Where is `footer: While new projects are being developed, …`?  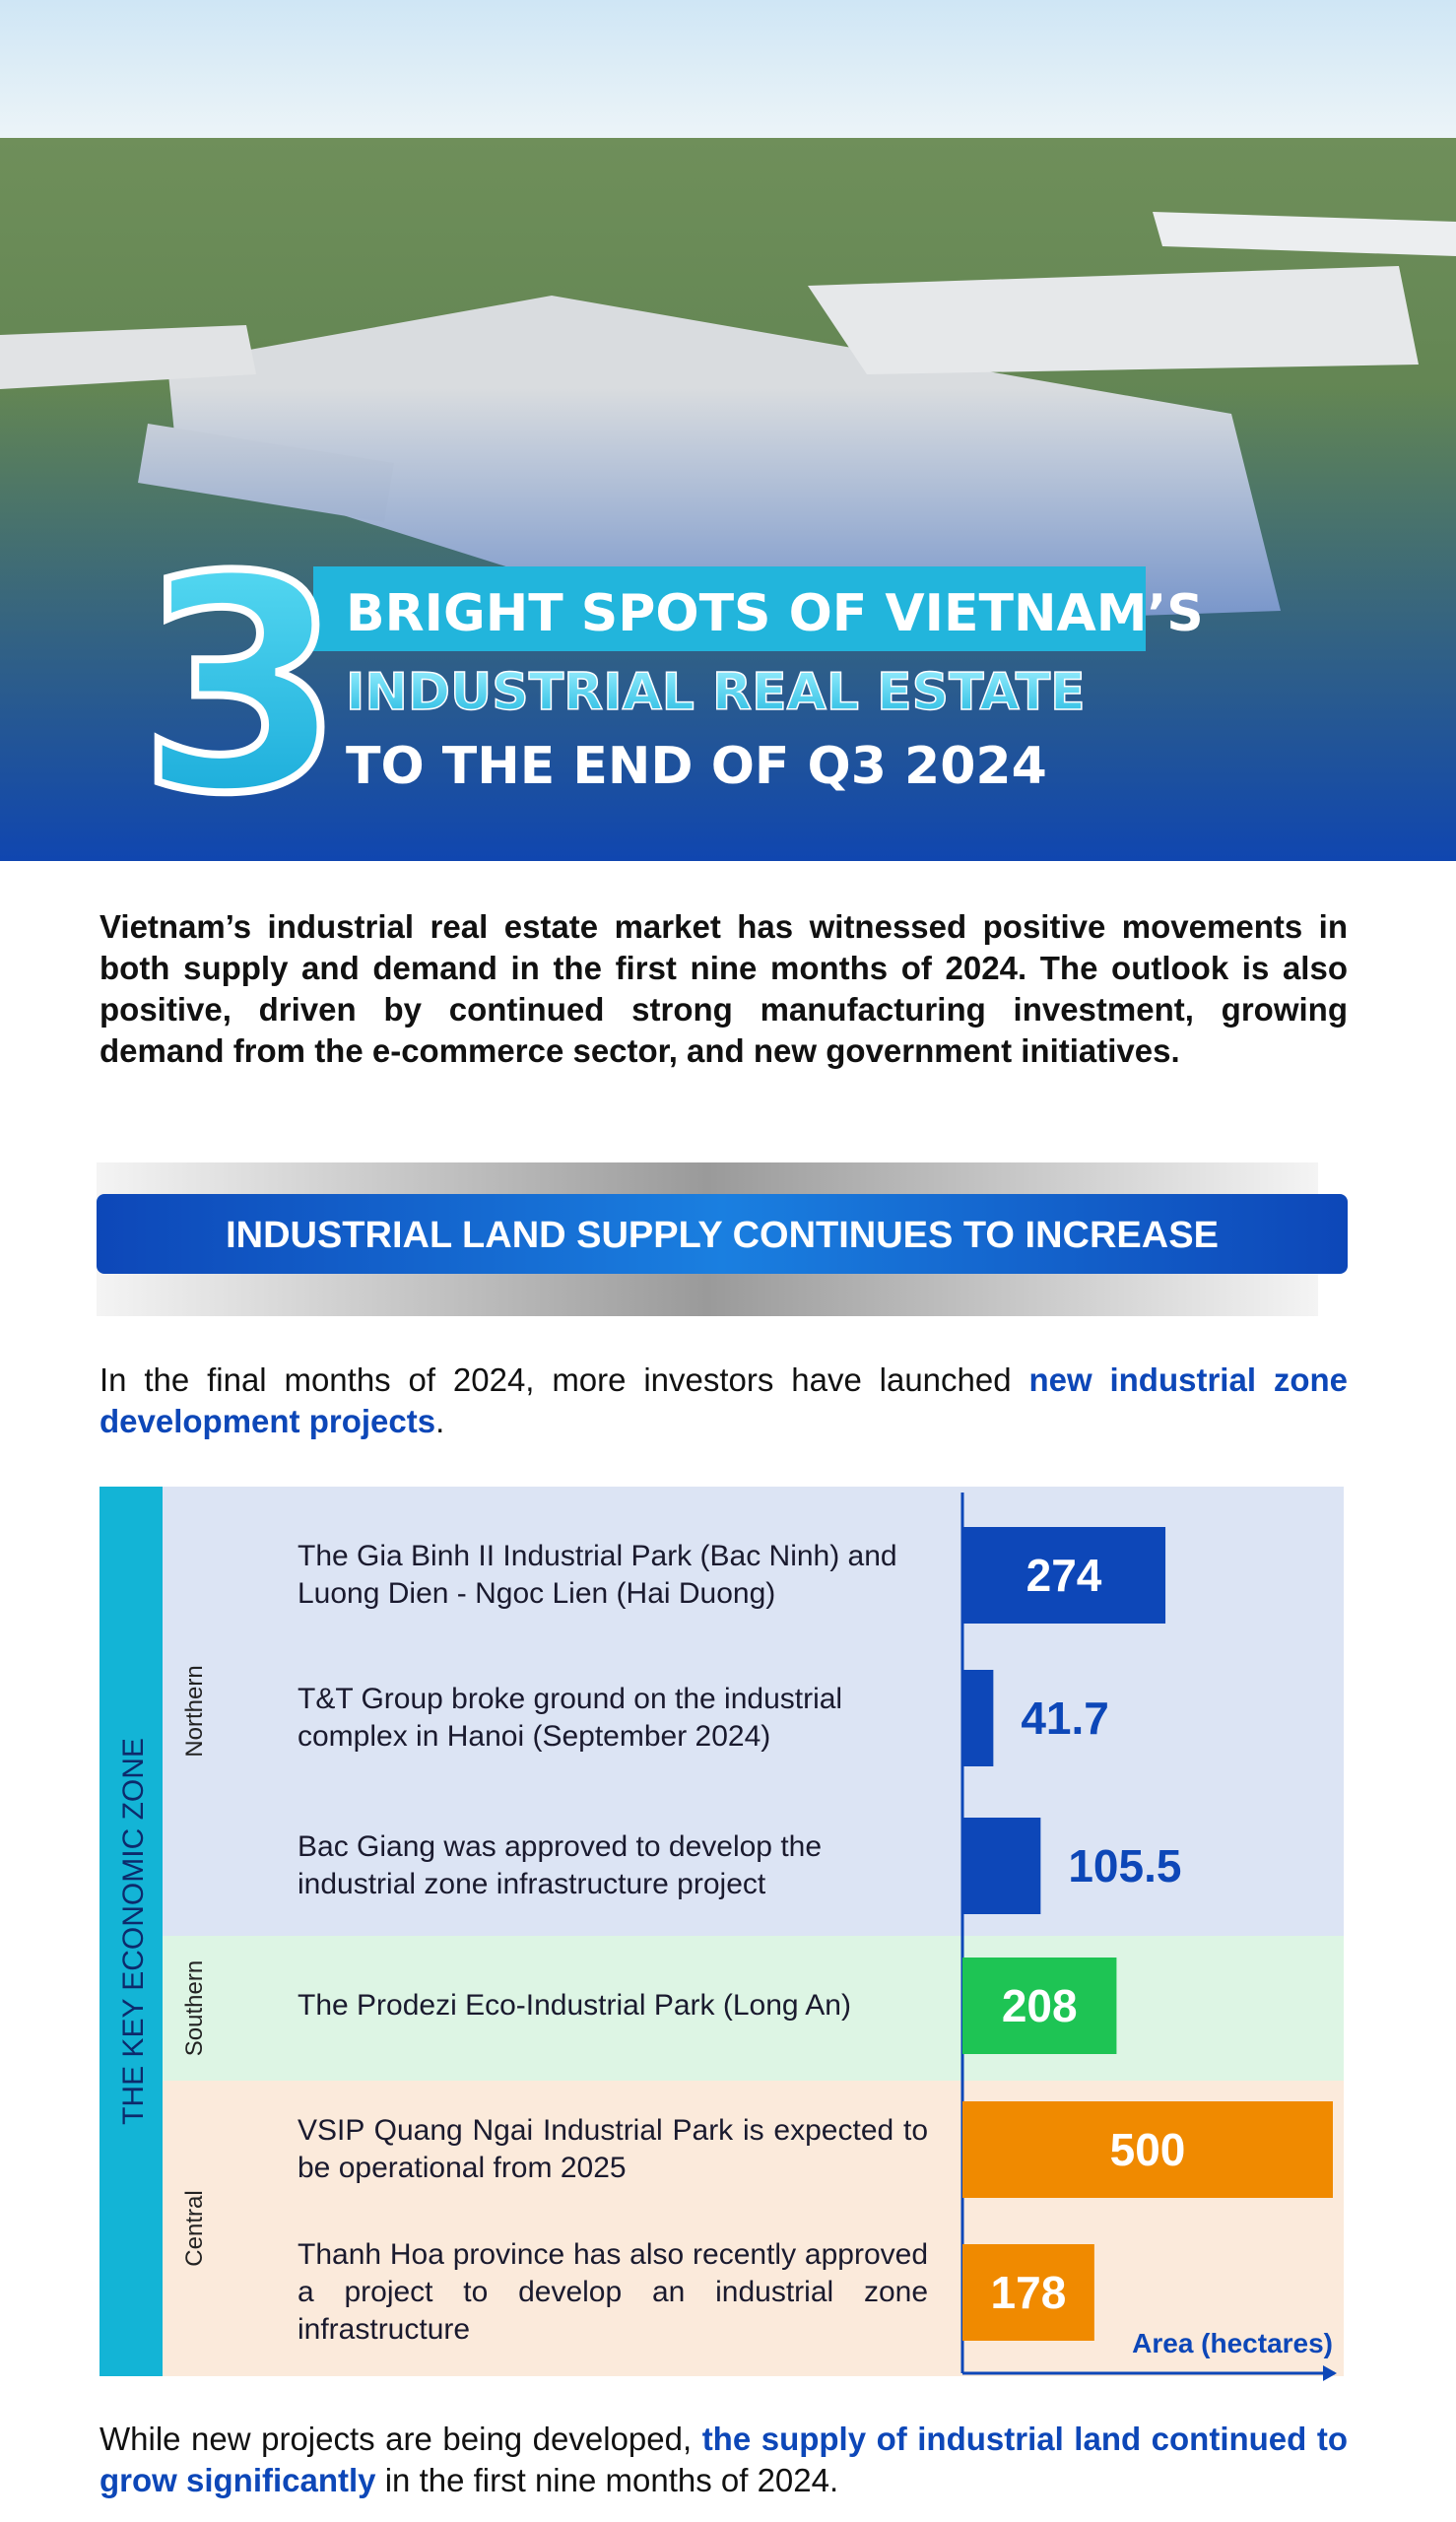
footer: While new projects are being developed, … is located at coordinates (723, 2460).